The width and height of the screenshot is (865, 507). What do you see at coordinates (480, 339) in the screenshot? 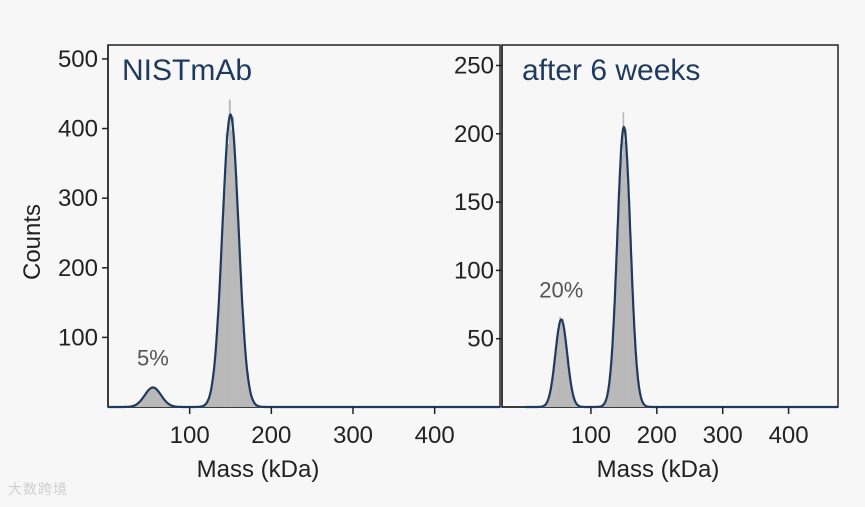
I see `y-tick-label: 50` at bounding box center [480, 339].